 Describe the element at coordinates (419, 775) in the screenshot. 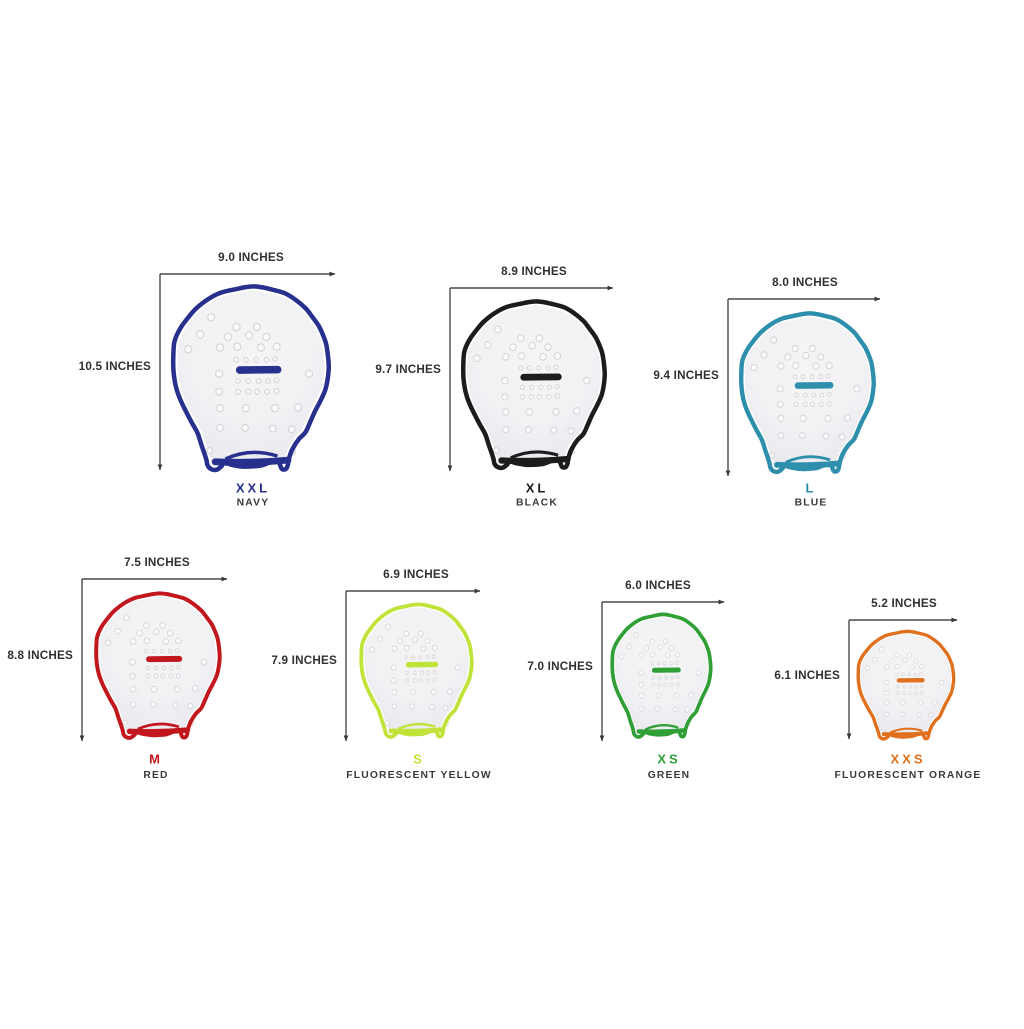

I see `svg-text: FLUORESCENT YELLOW` at that location.